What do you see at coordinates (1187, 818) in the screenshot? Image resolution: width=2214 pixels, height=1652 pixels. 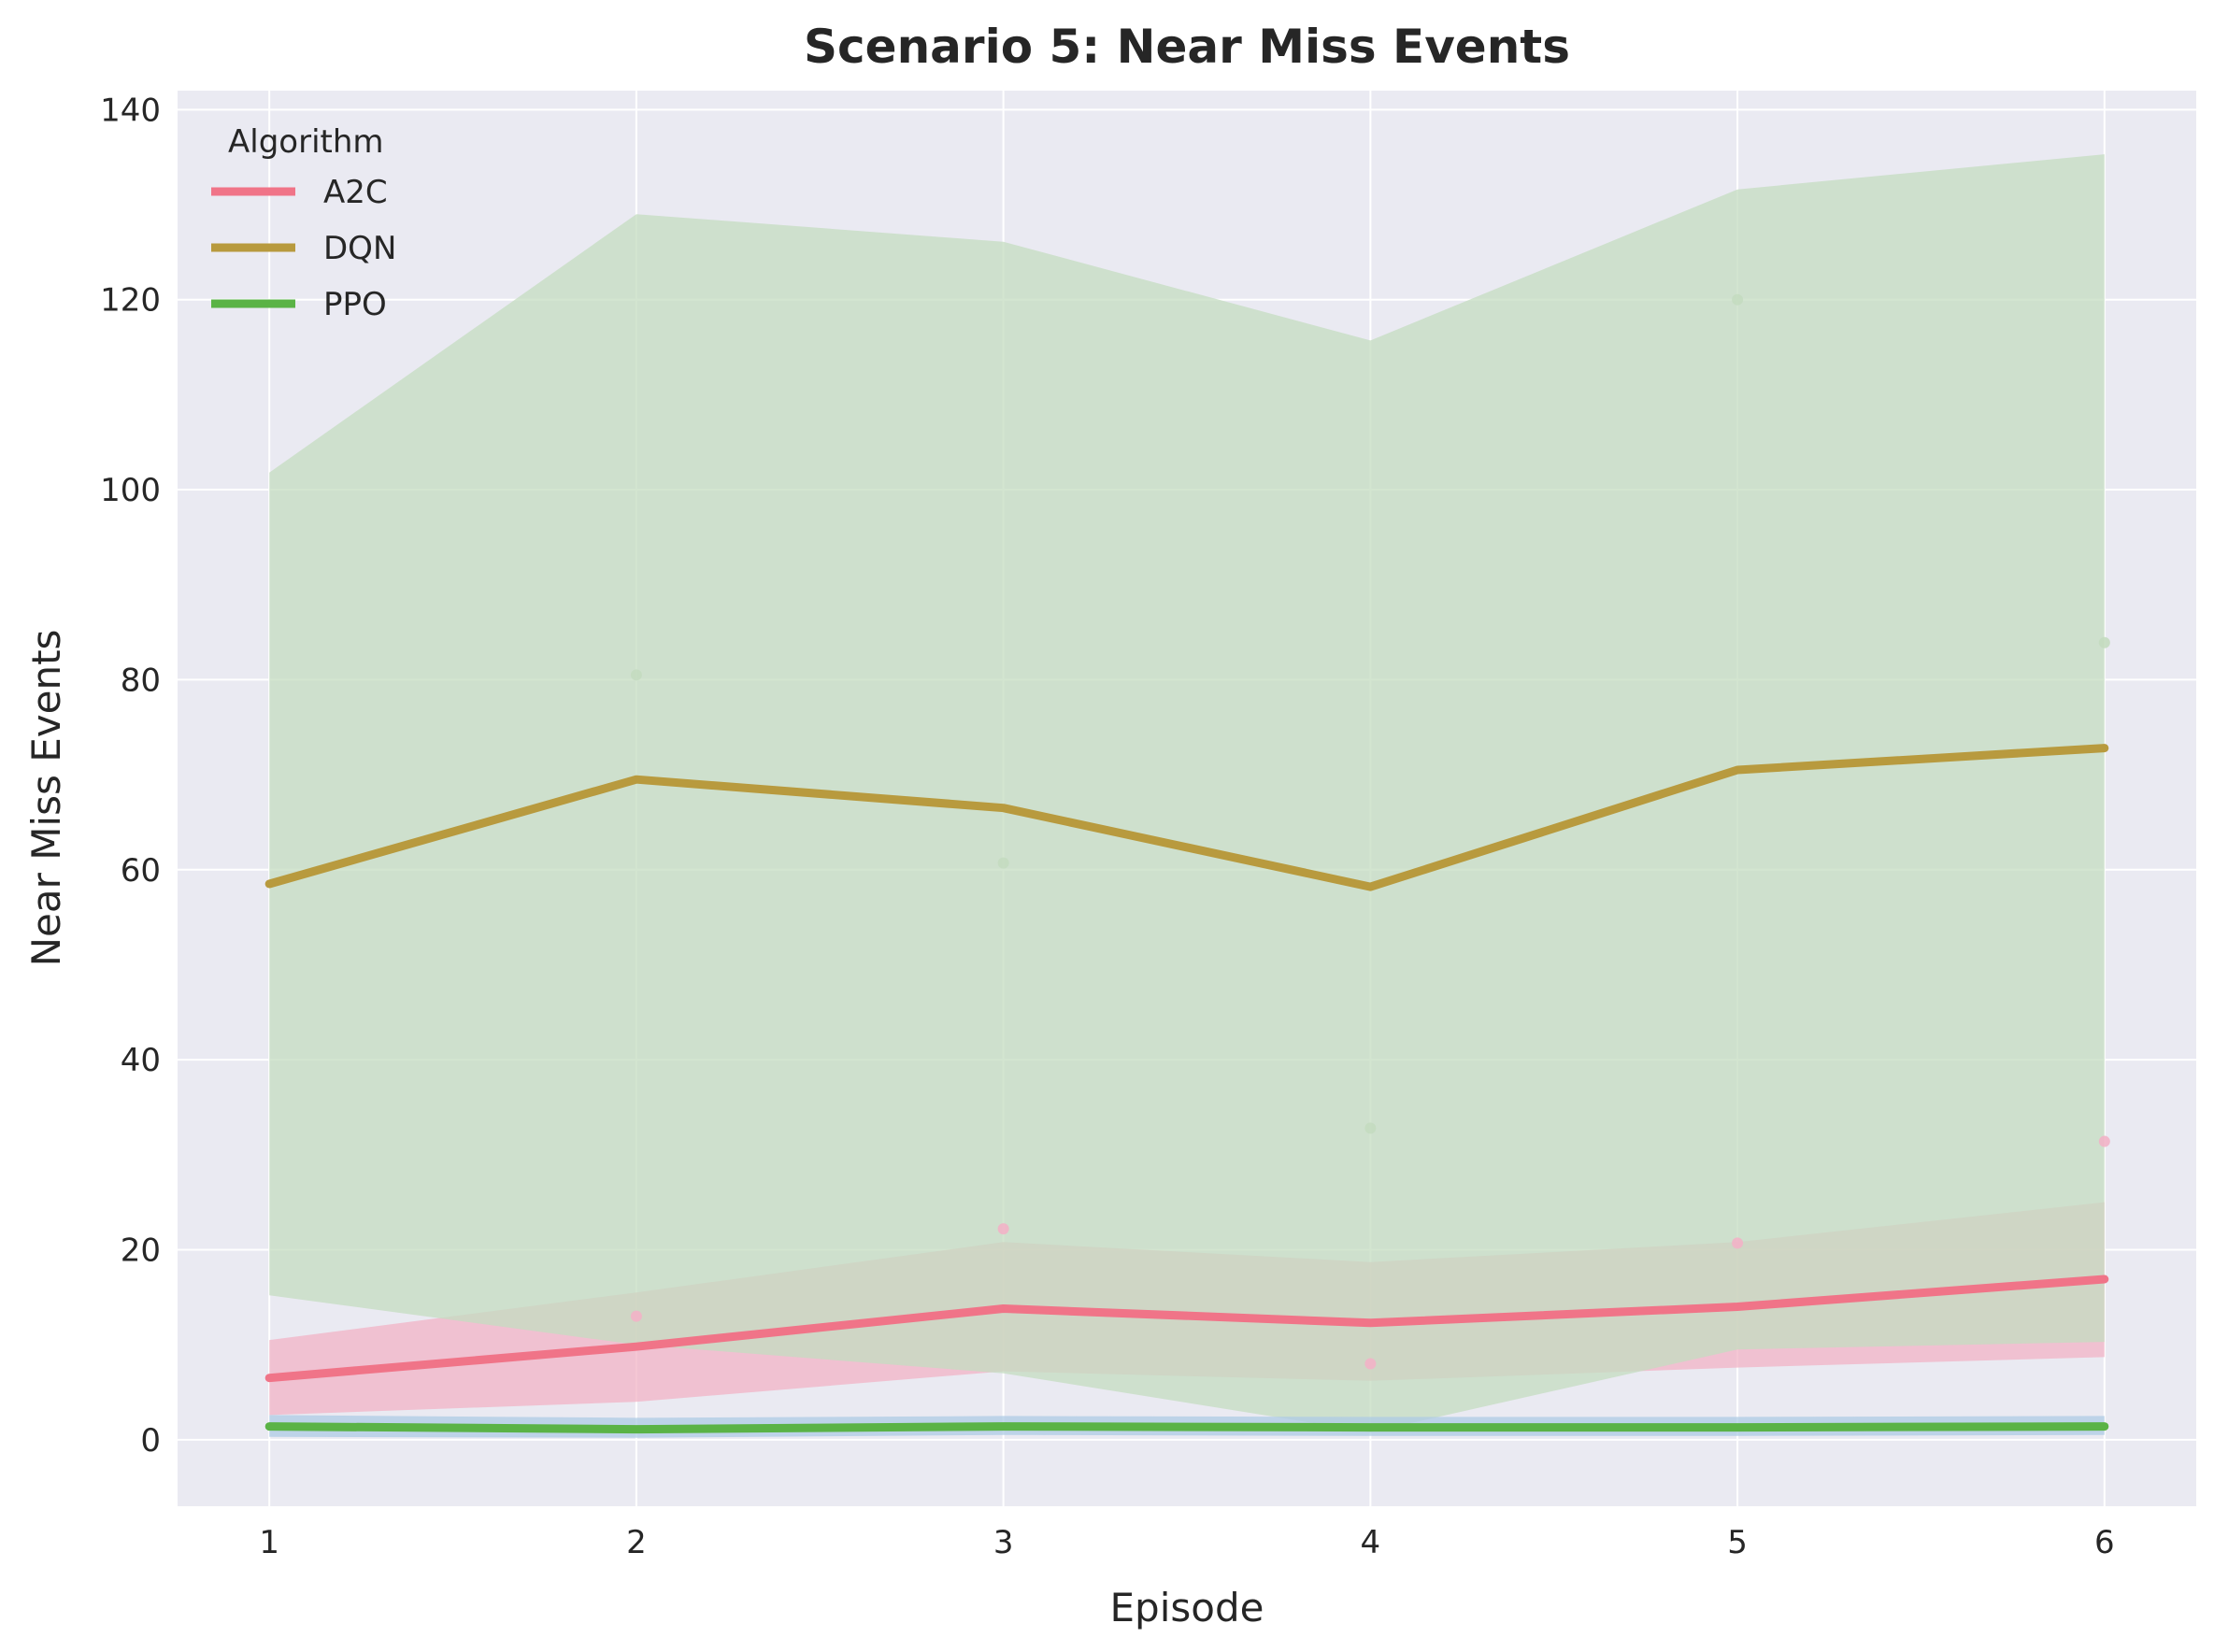 I see `dqn-line` at bounding box center [1187, 818].